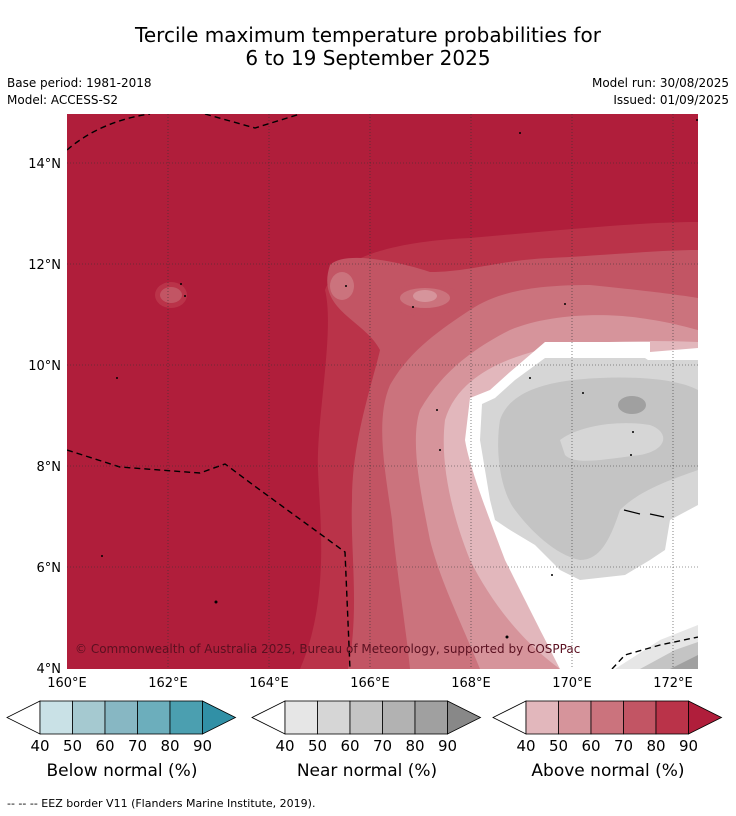 This screenshot has height=816, width=736. What do you see at coordinates (317, 746) in the screenshot?
I see `near-normal-tick-label: 50` at bounding box center [317, 746].